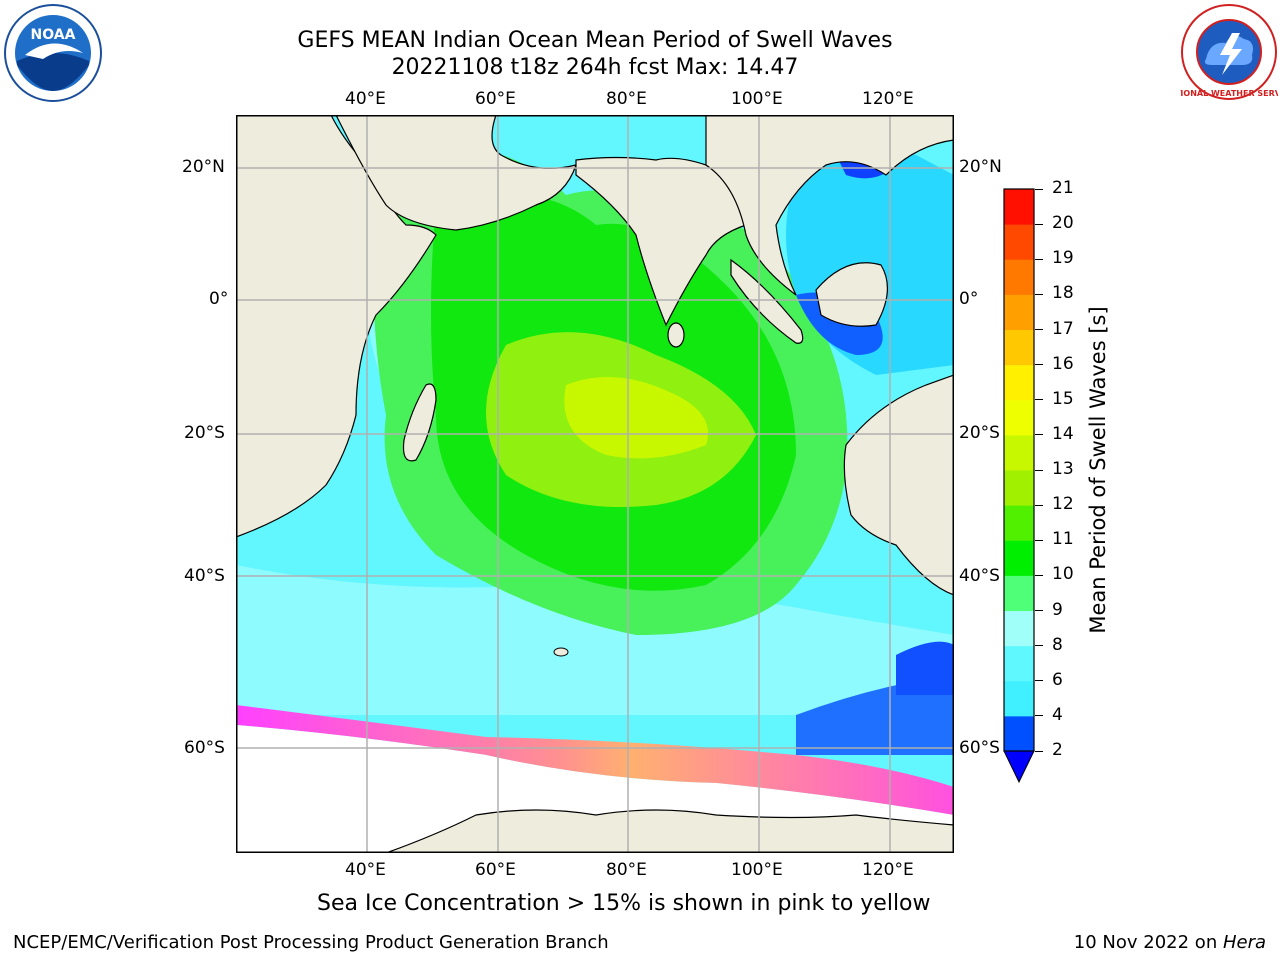  Describe the element at coordinates (365, 99) in the screenshot. I see `lon-tick-top: 40°E` at that location.